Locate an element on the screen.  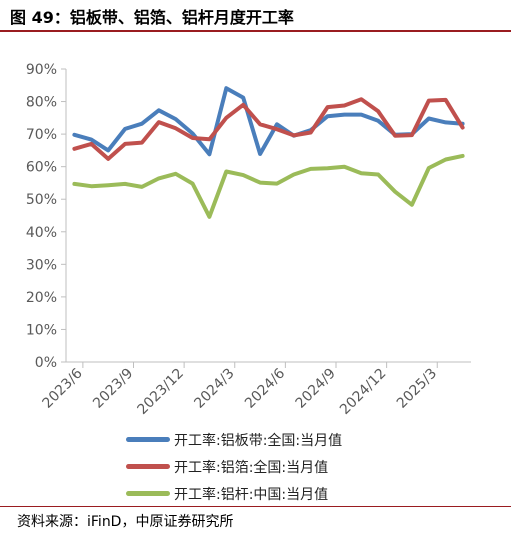
legend-entry-aluminum-foil: 开工率:铝箔:全国:当月值 is located at coordinates (234, 466).